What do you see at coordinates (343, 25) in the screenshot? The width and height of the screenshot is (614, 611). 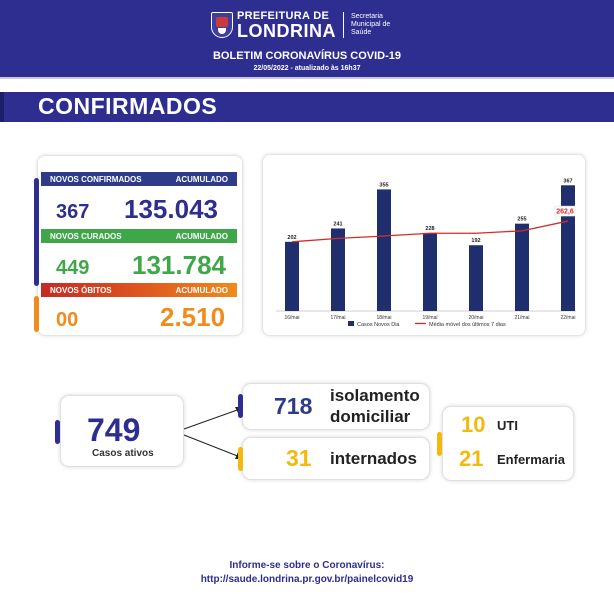 I see `logo-divider` at bounding box center [343, 25].